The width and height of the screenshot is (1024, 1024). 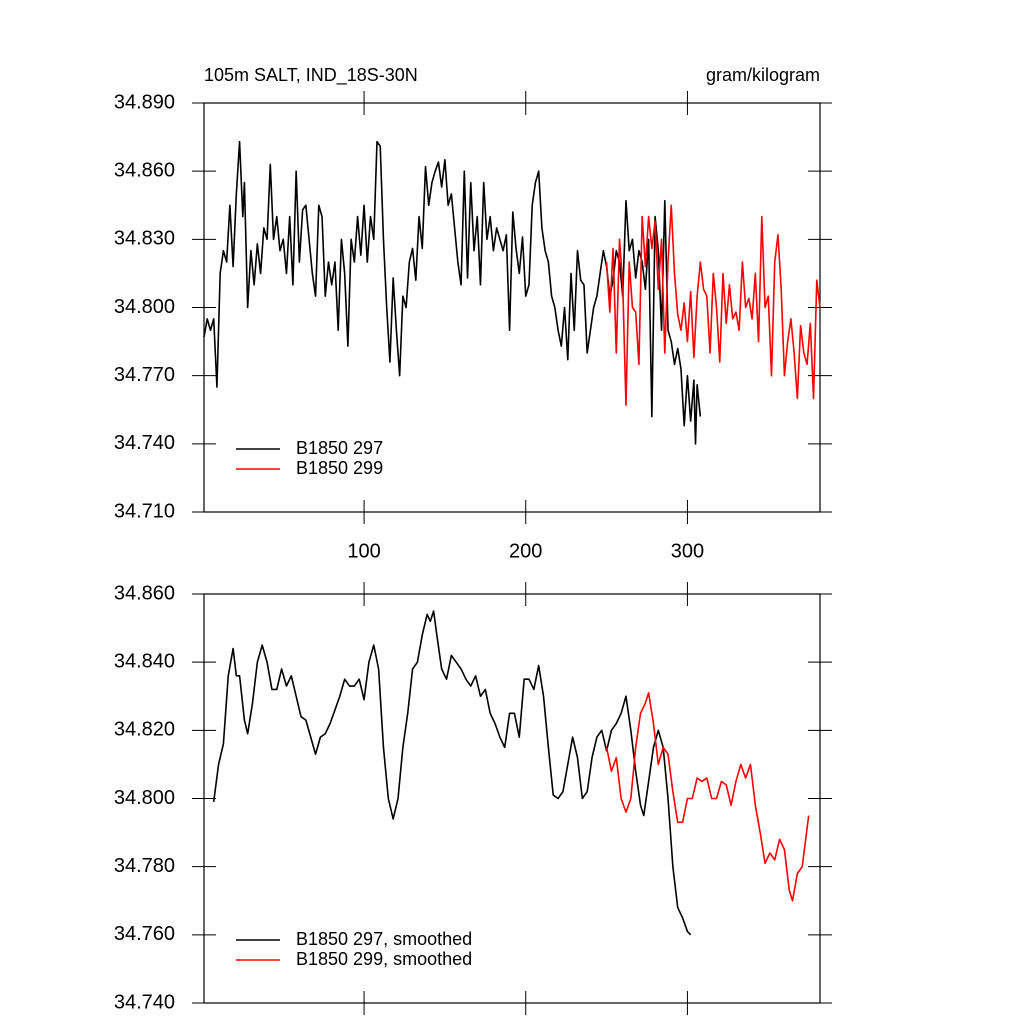 What do you see at coordinates (363, 551) in the screenshot?
I see `x-tick-label: 100` at bounding box center [363, 551].